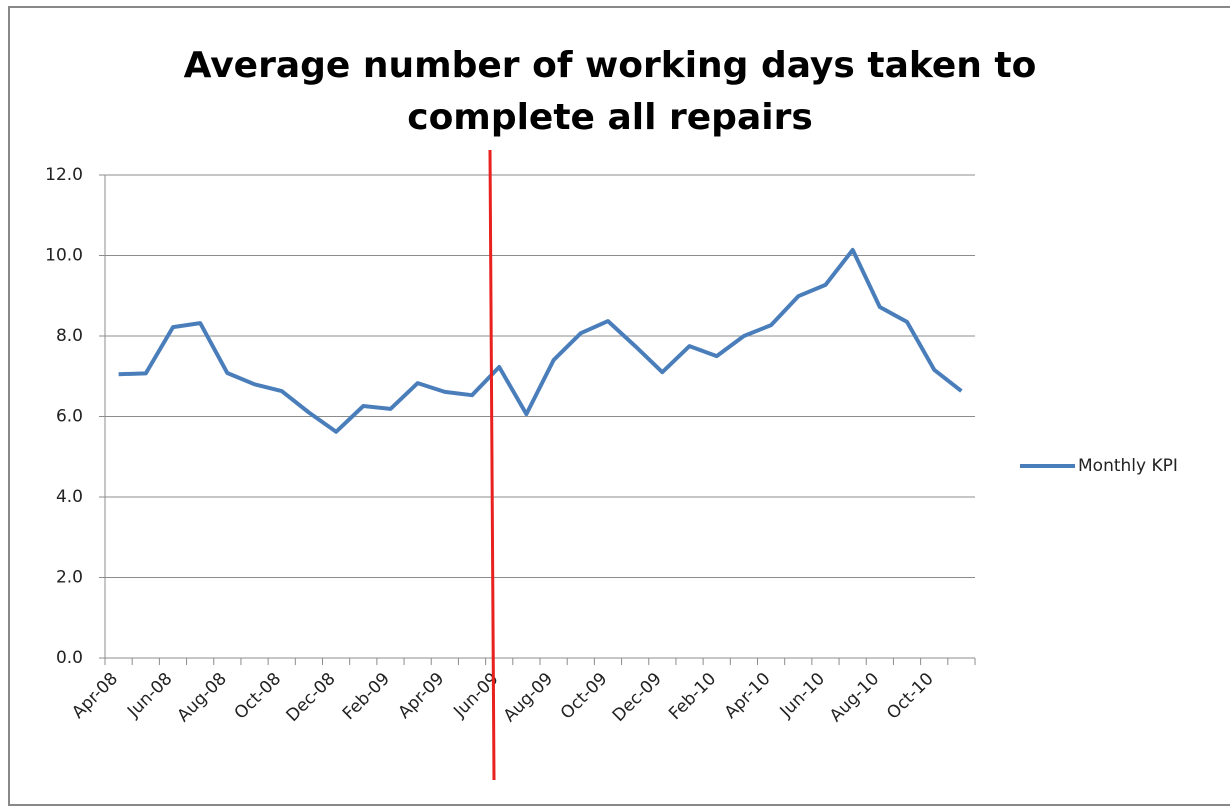  I want to click on x-tick-label: Apr-08, so click(95, 696).